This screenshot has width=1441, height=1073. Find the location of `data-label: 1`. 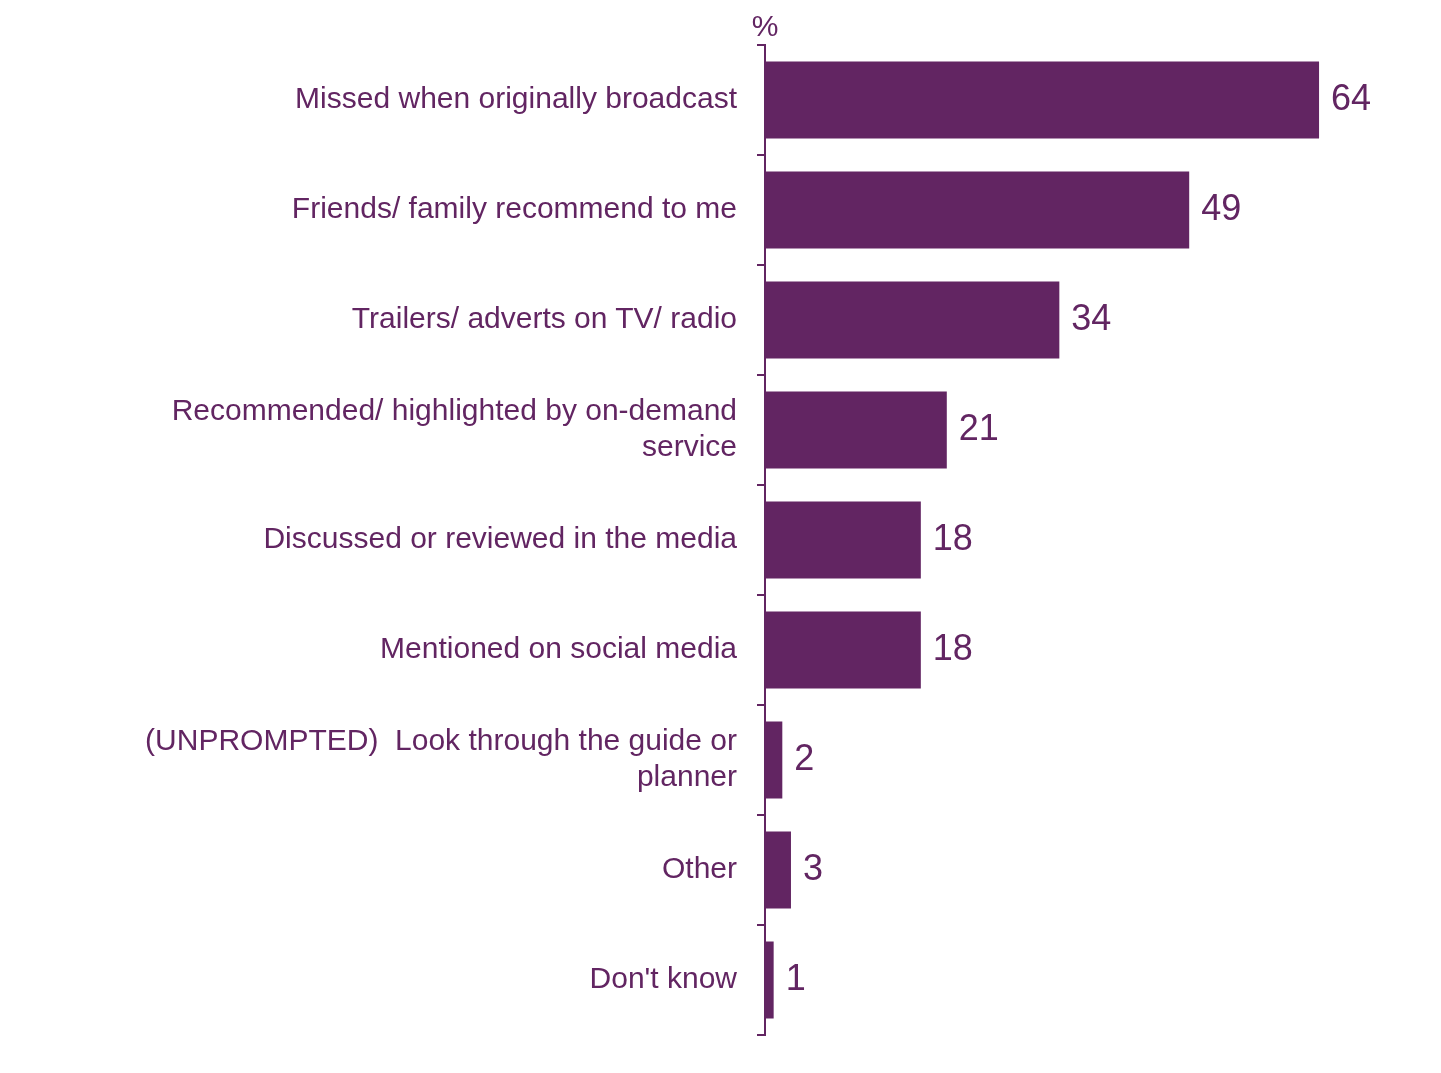

data-label: 1 is located at coordinates (795, 977).